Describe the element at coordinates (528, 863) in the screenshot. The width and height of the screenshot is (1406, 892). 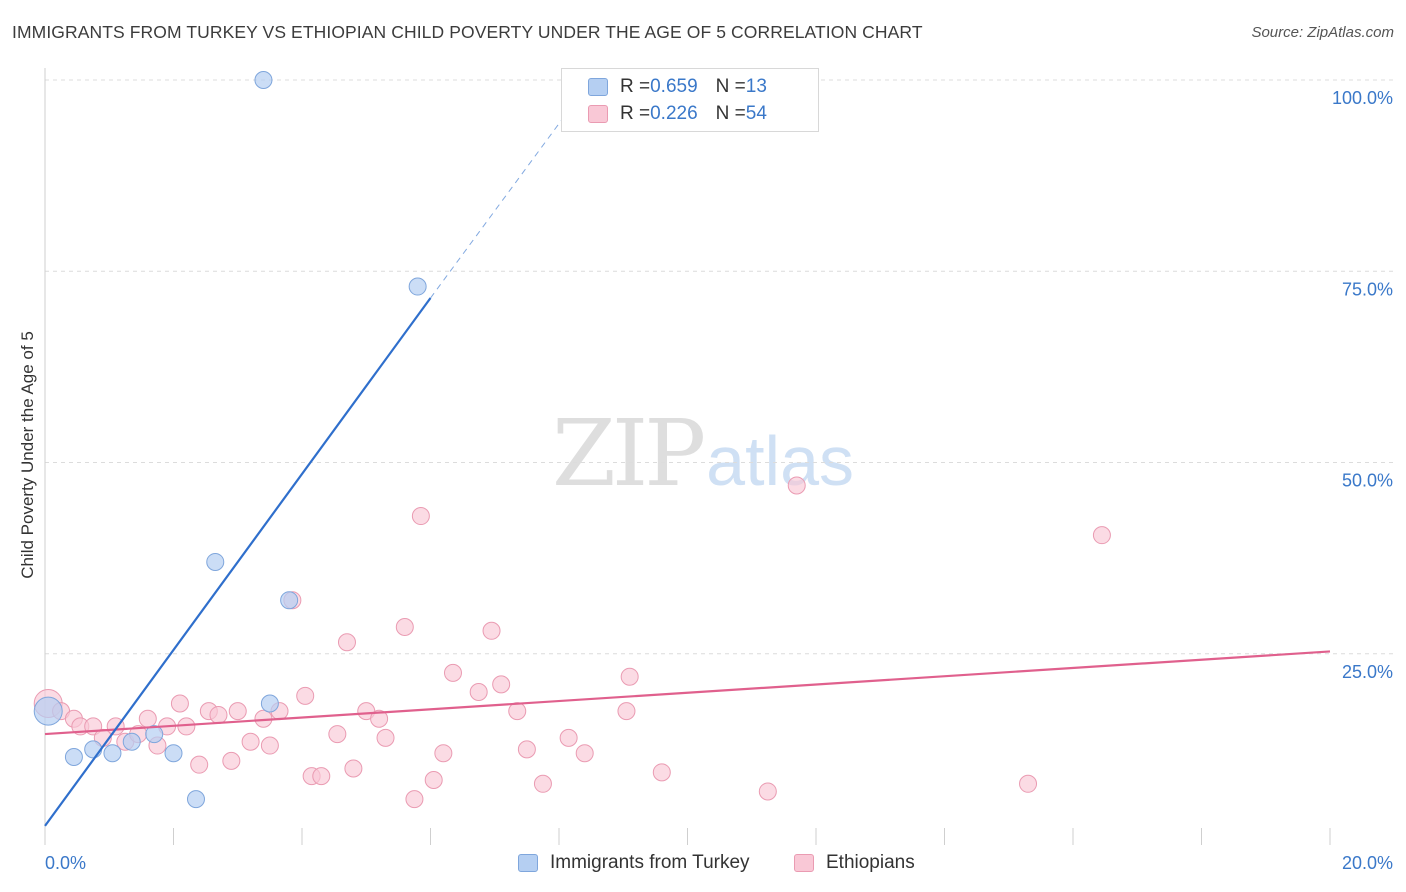
I see `bottom-legend-swatch-turkey` at that location.